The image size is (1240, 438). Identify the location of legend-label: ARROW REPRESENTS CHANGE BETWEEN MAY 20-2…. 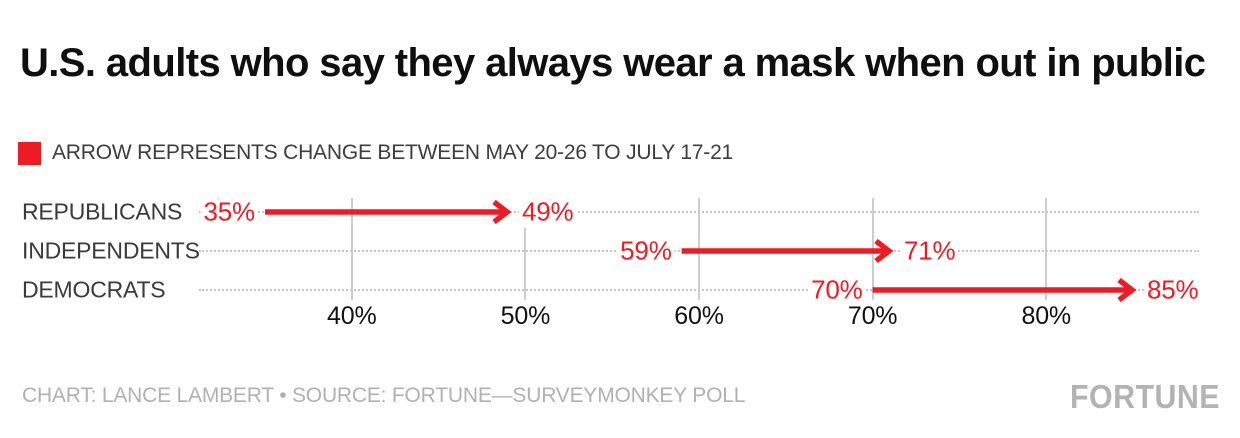
(393, 152).